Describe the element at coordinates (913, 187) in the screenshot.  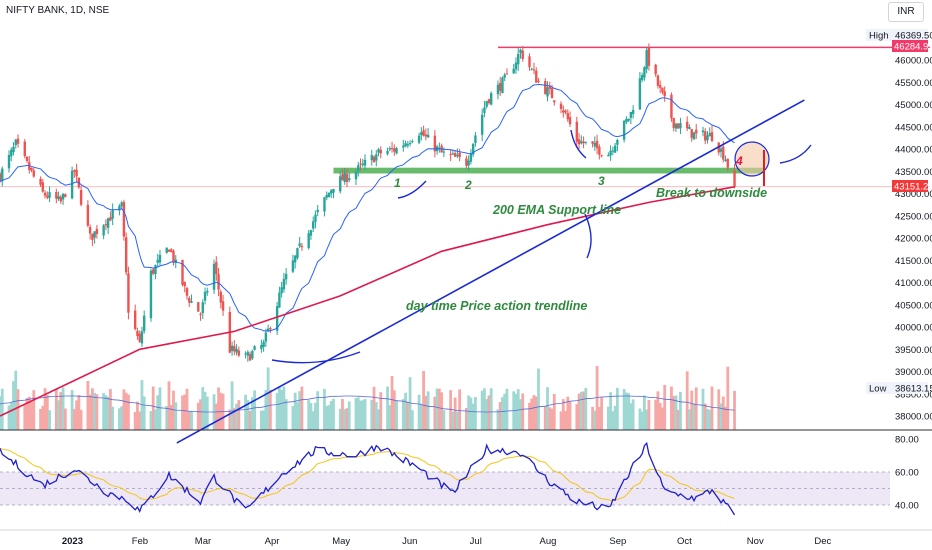
I see `last-price: 43151.20` at that location.